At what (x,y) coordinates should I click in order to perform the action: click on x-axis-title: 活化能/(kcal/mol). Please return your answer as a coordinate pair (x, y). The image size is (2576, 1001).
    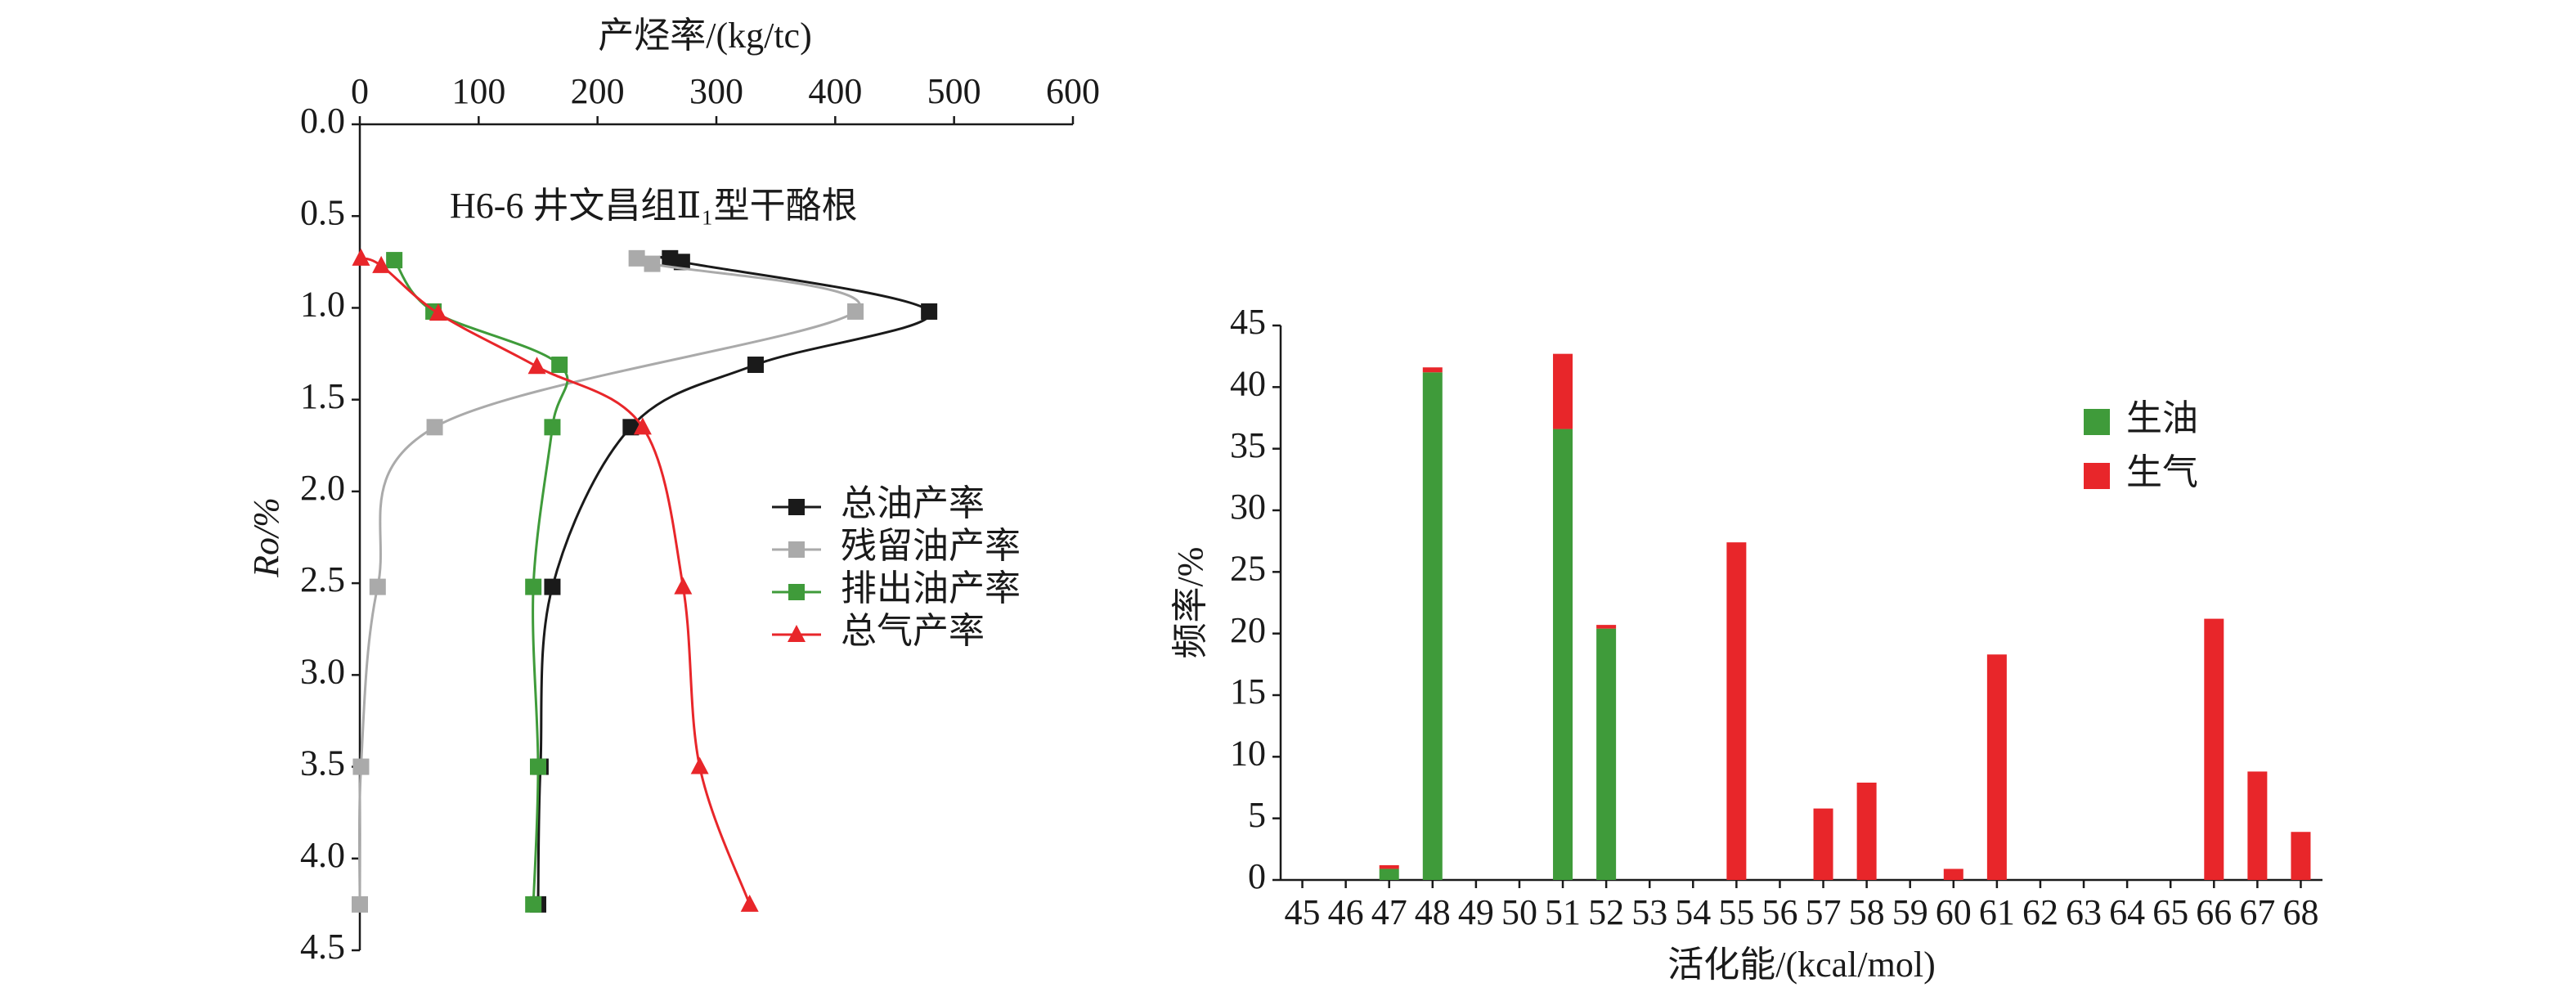
    Looking at the image, I should click on (1802, 965).